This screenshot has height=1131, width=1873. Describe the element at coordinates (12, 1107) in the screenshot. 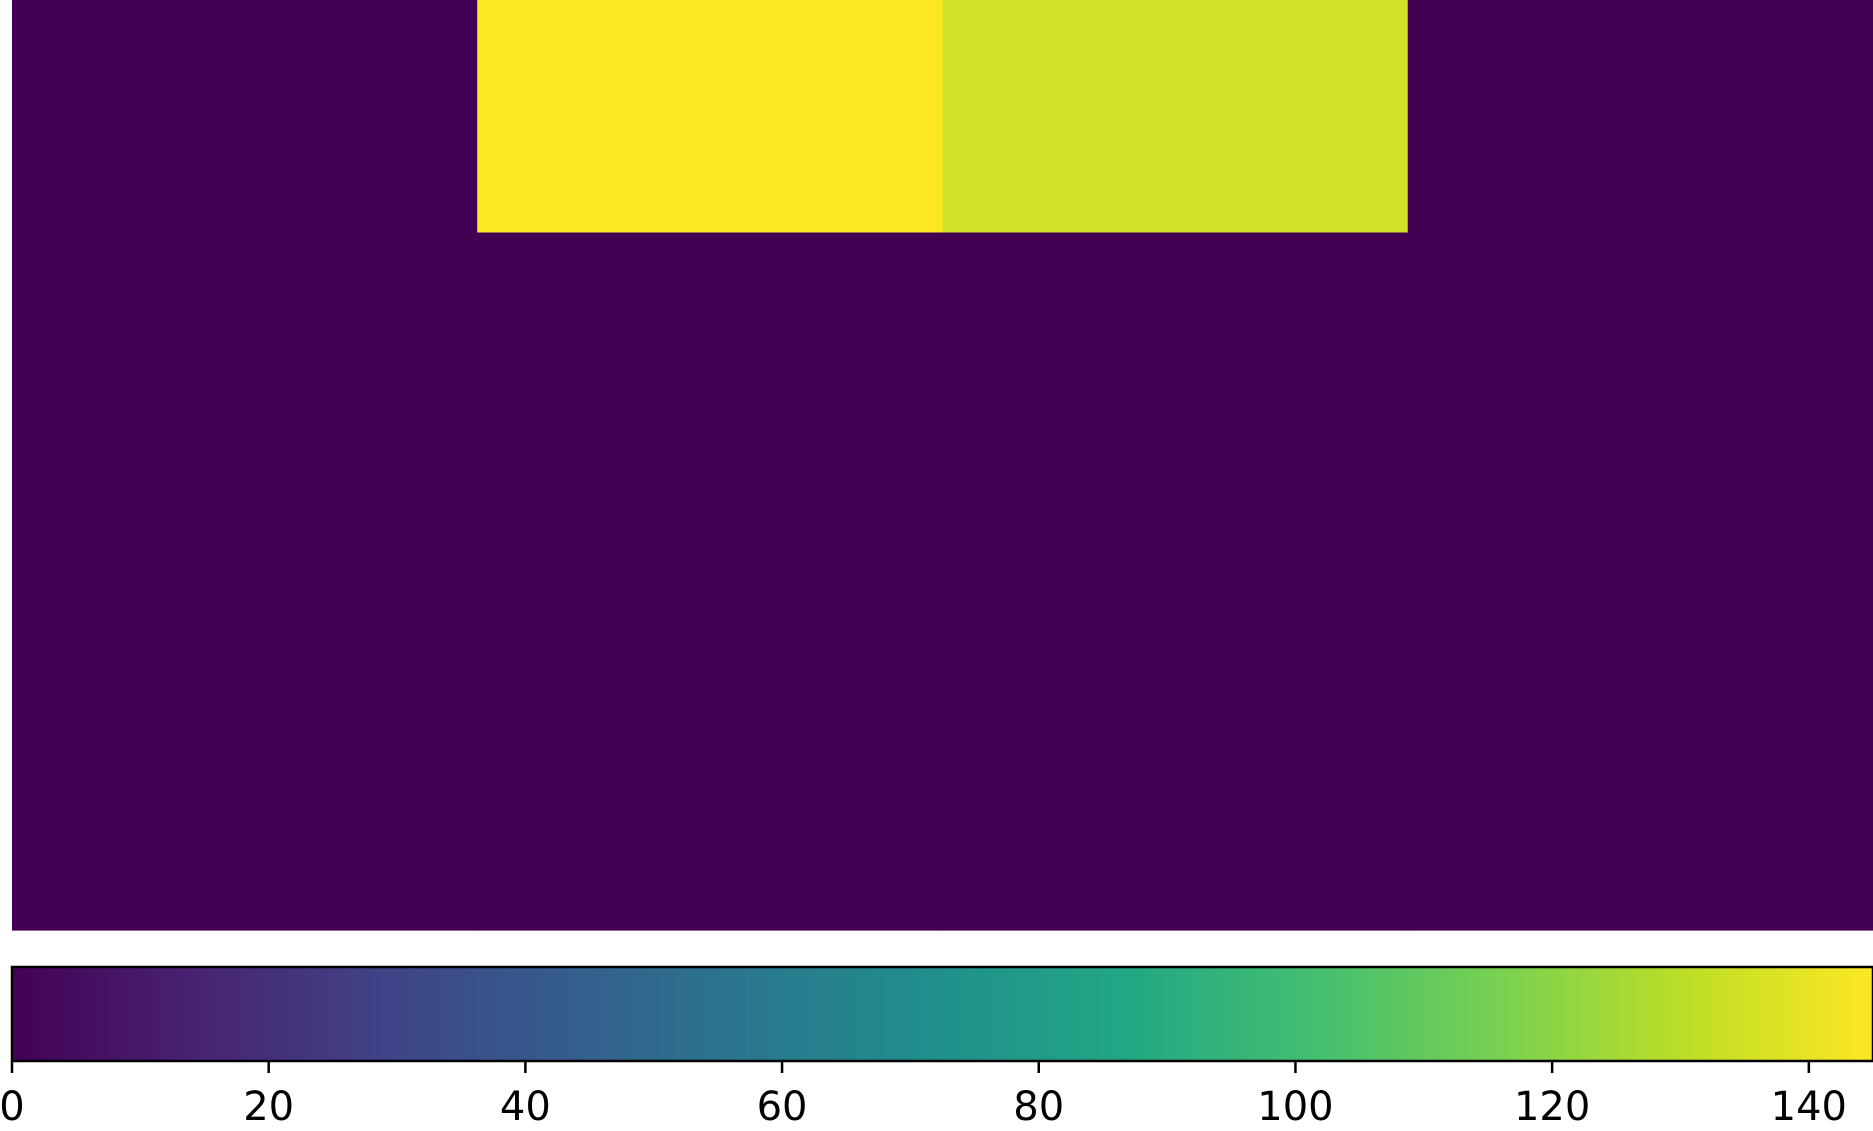

I see `colorbar-tick-label-0: 0` at that location.